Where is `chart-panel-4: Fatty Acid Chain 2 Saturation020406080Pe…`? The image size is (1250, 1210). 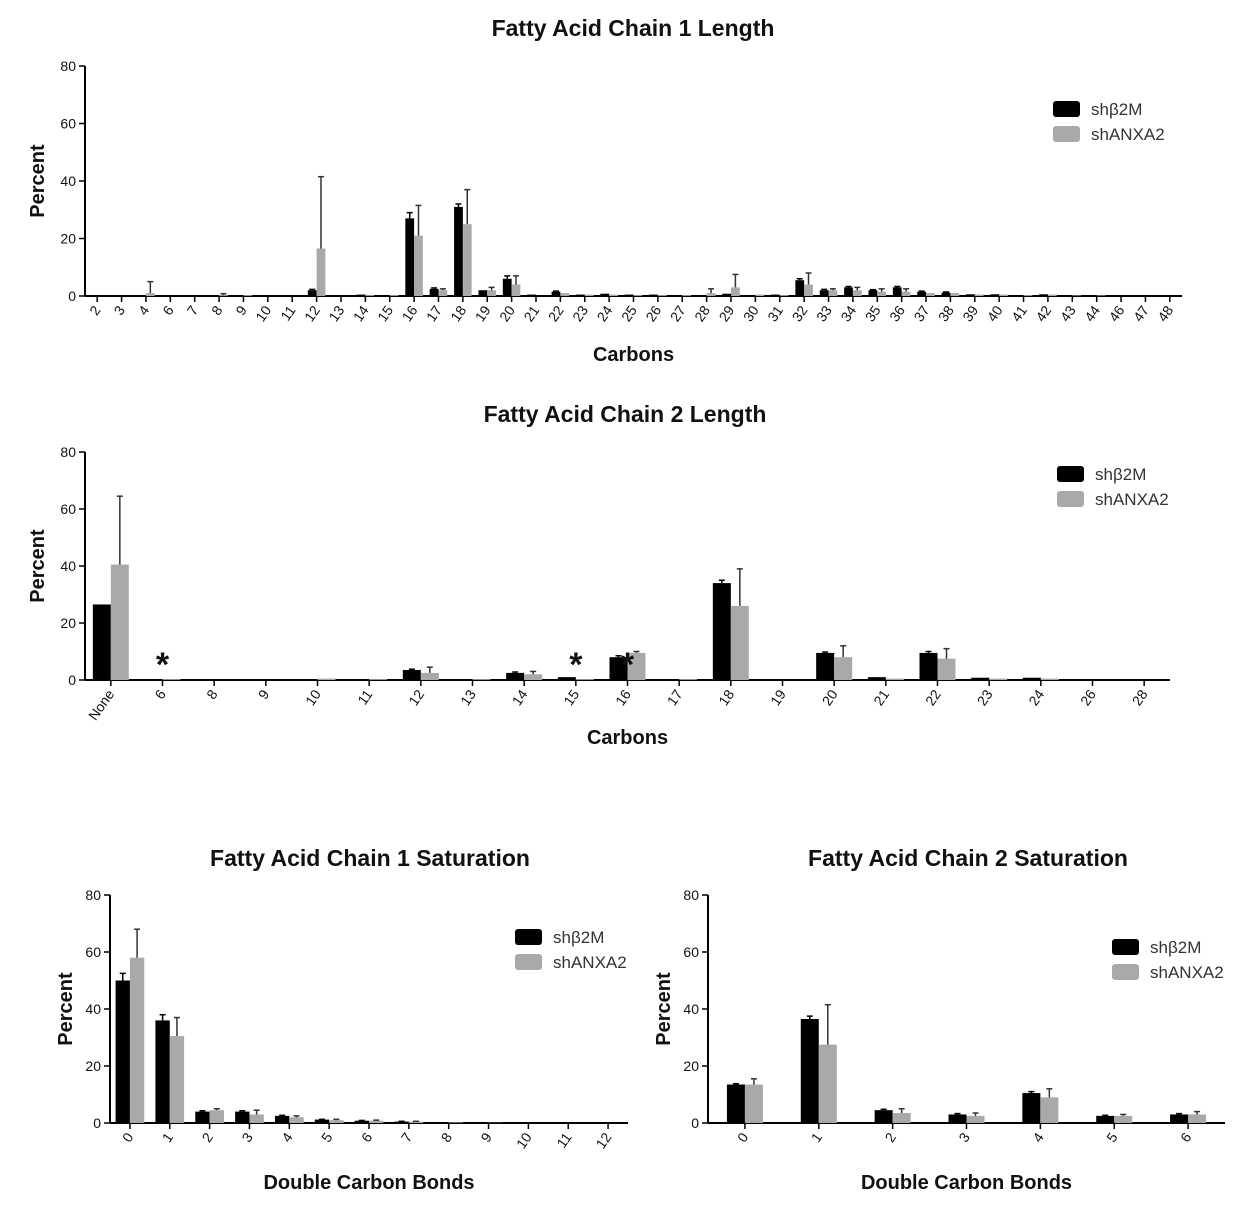 chart-panel-4: Fatty Acid Chain 2 Saturation020406080Pe… is located at coordinates (939, 1019).